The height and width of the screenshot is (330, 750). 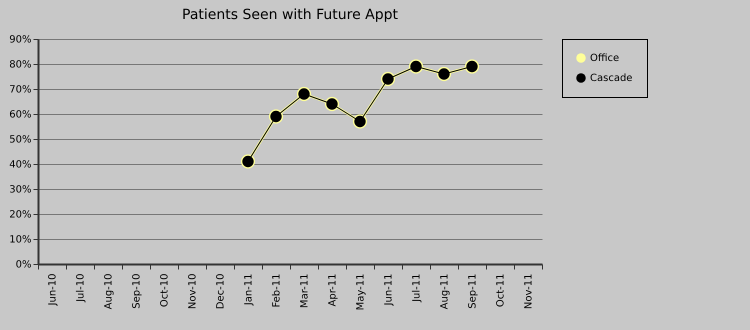 I want to click on y-tick-label: 60%, so click(x=20, y=115).